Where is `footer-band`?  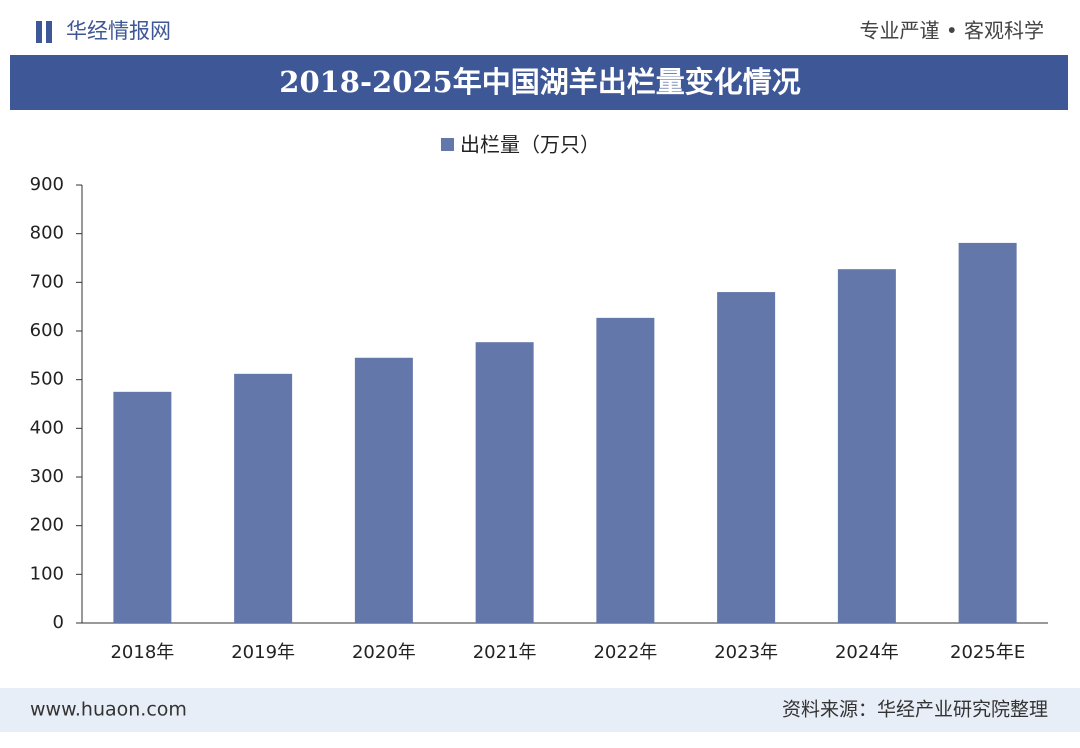 footer-band is located at coordinates (540, 710).